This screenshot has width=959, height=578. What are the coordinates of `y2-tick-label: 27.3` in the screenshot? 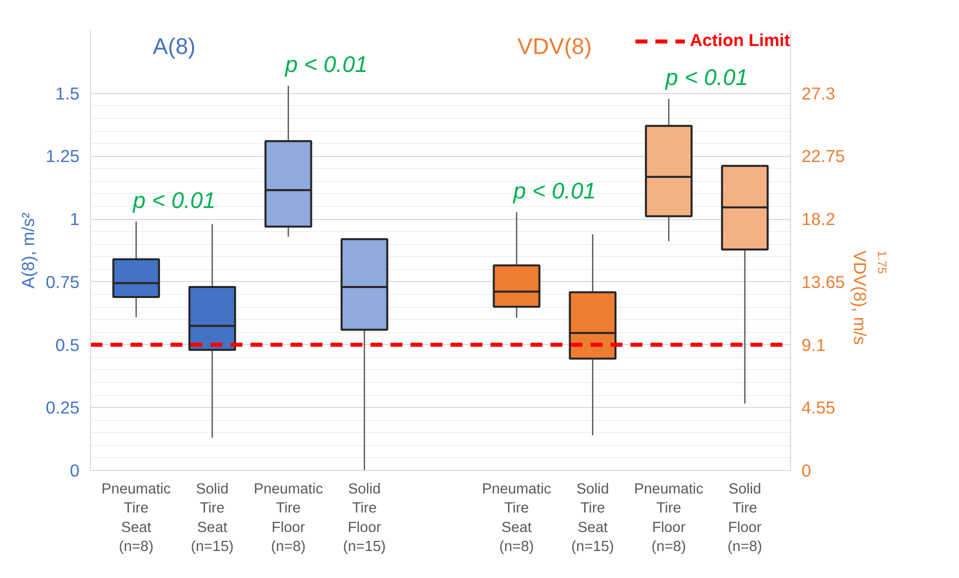 It's located at (819, 93).